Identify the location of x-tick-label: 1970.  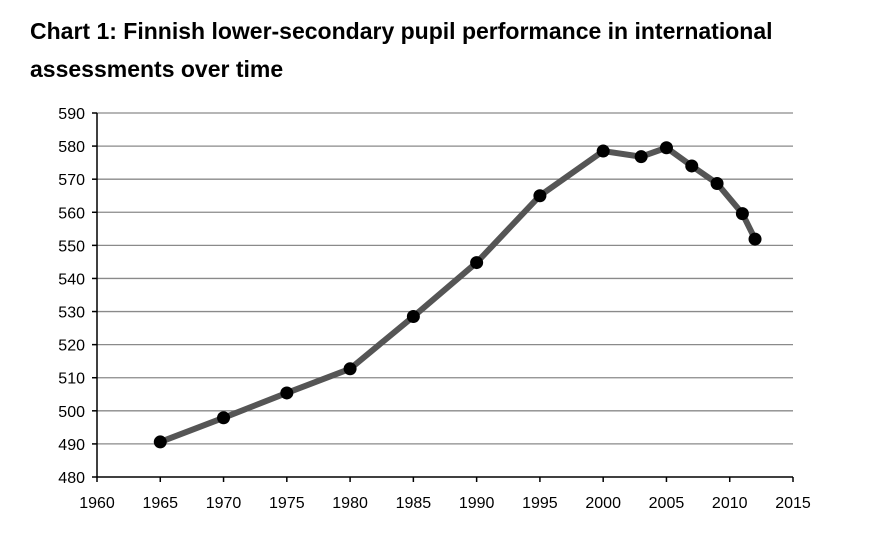
(224, 503).